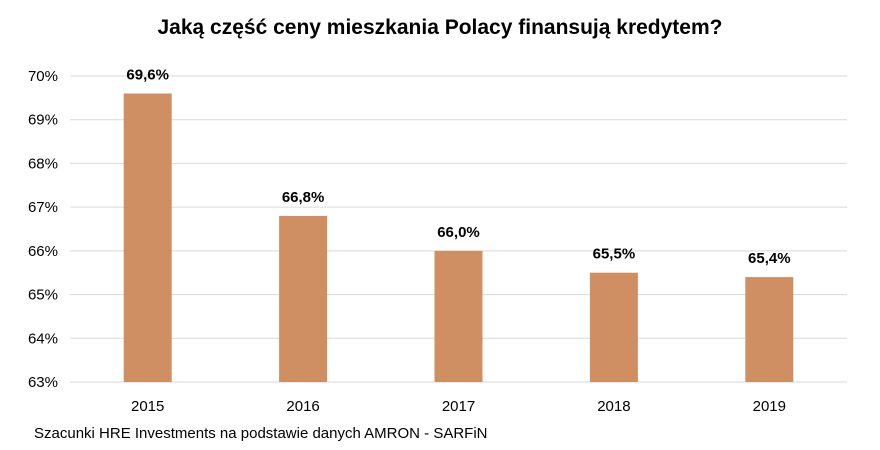  Describe the element at coordinates (614, 254) in the screenshot. I see `data-label-2018: 65,5%` at that location.